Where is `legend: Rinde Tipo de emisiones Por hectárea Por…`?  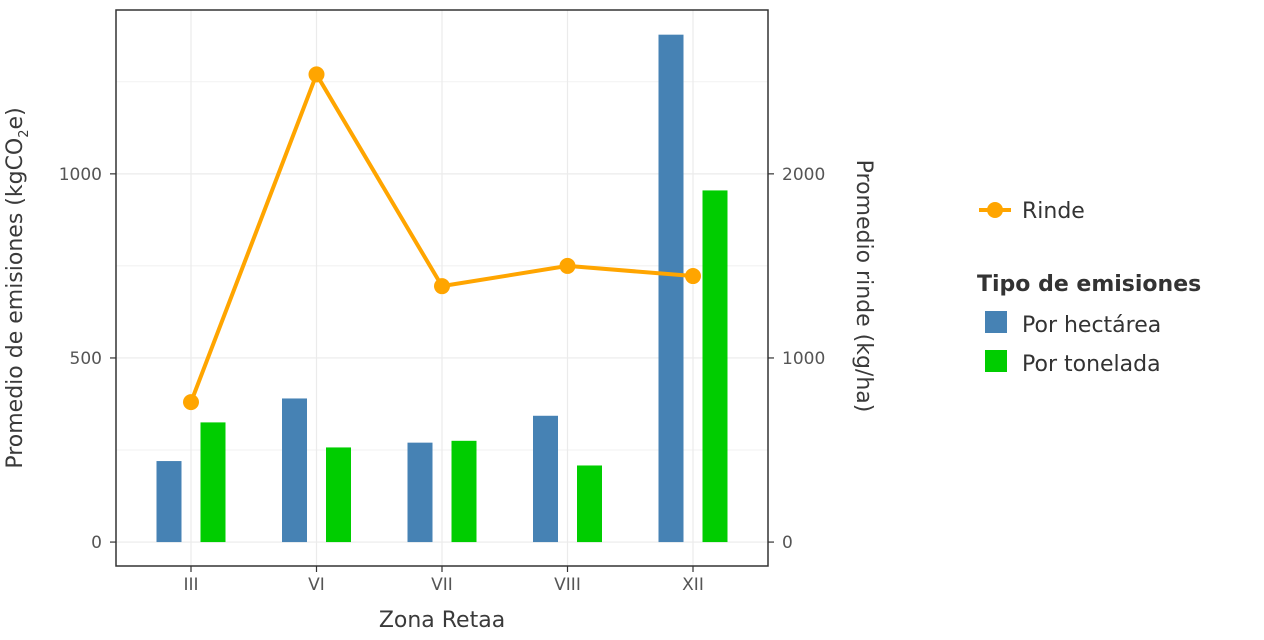 legend: Rinde Tipo de emisiones Por hectárea Por… is located at coordinates (1089, 288).